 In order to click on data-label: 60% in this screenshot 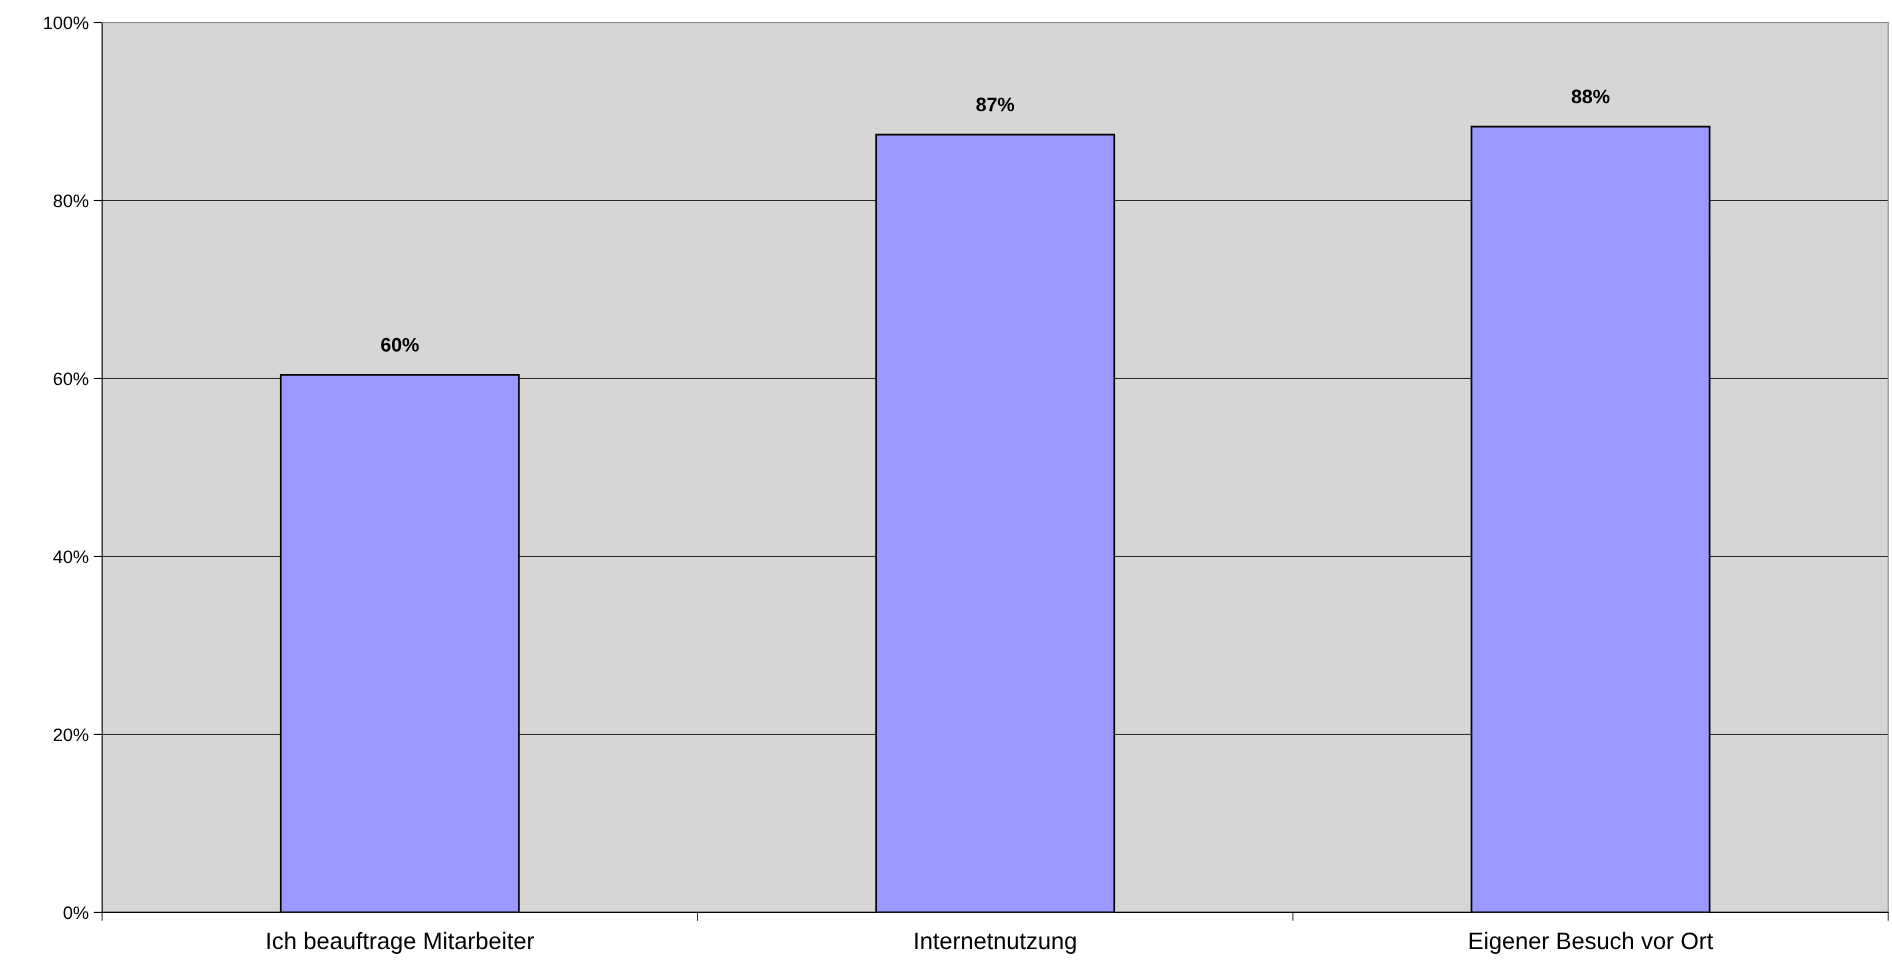, I will do `click(400, 344)`.